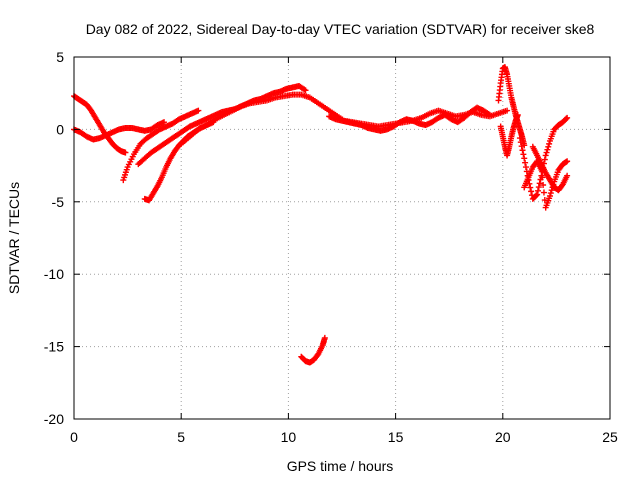 The width and height of the screenshot is (640, 480). What do you see at coordinates (610, 437) in the screenshot?
I see `x-tick-label: 25` at bounding box center [610, 437].